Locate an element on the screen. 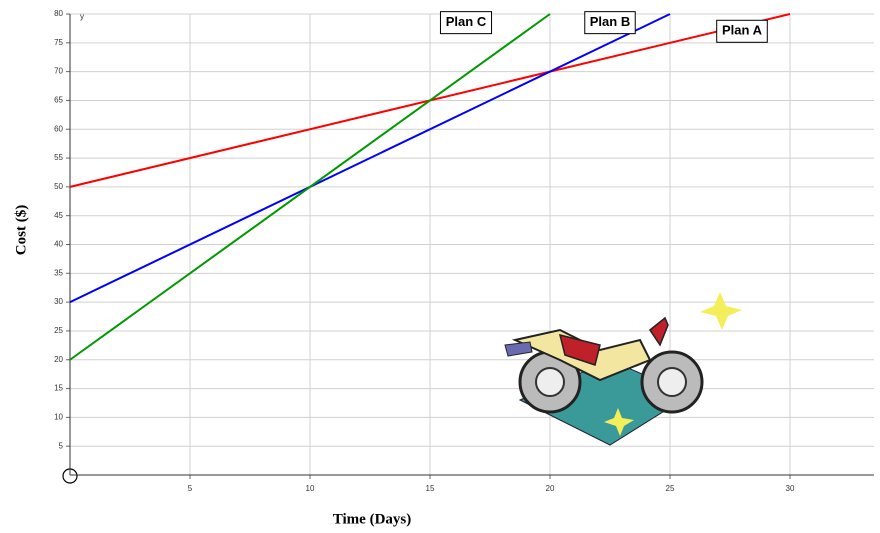 The image size is (880, 533). y-tick-label: 40 is located at coordinates (58, 244).